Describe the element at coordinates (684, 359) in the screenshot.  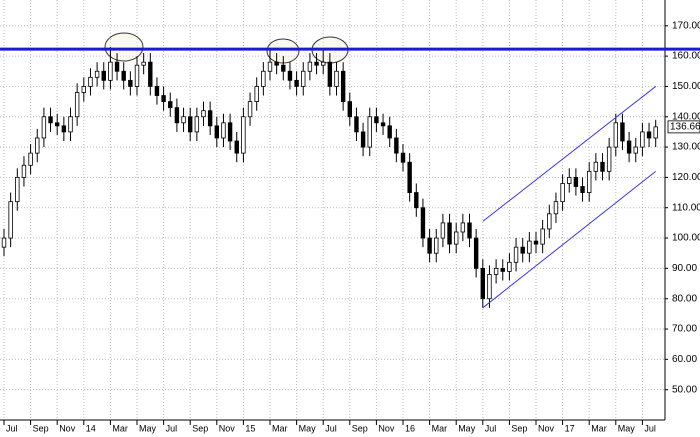
I see `y-tick-label: 60.00` at that location.